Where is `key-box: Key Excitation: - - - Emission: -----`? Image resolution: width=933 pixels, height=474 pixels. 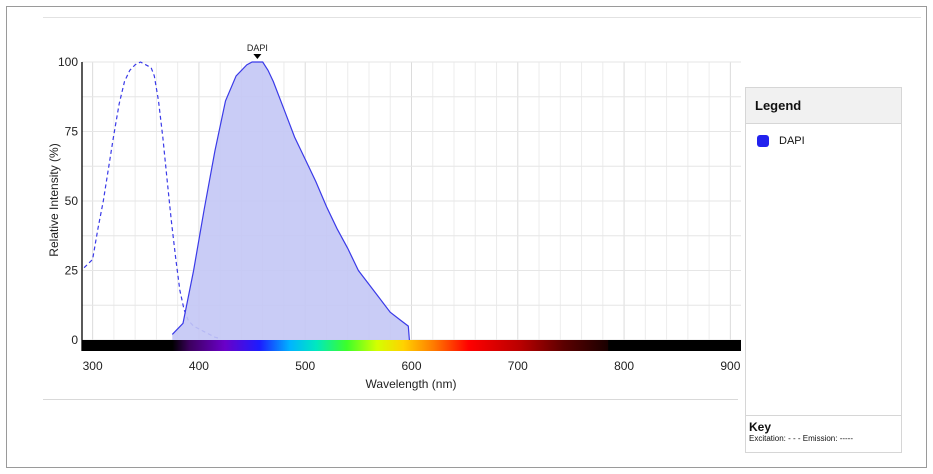
key-box: Key Excitation: - - - Emission: ----- is located at coordinates (823, 433).